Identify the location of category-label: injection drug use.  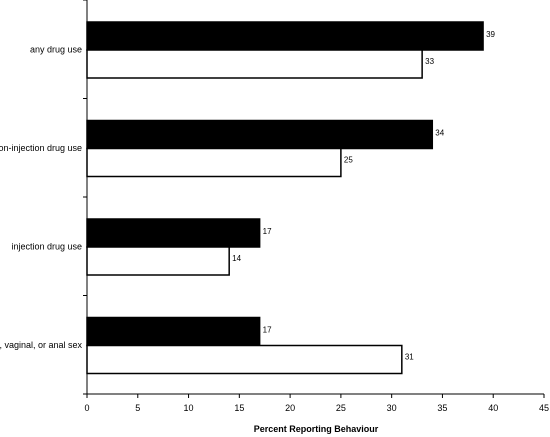
(46, 246).